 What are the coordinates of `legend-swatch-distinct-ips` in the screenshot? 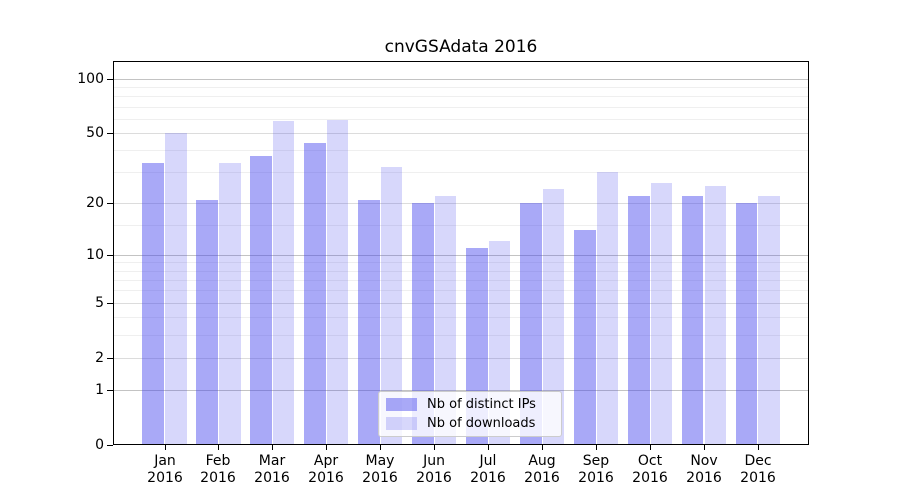 It's located at (401, 405).